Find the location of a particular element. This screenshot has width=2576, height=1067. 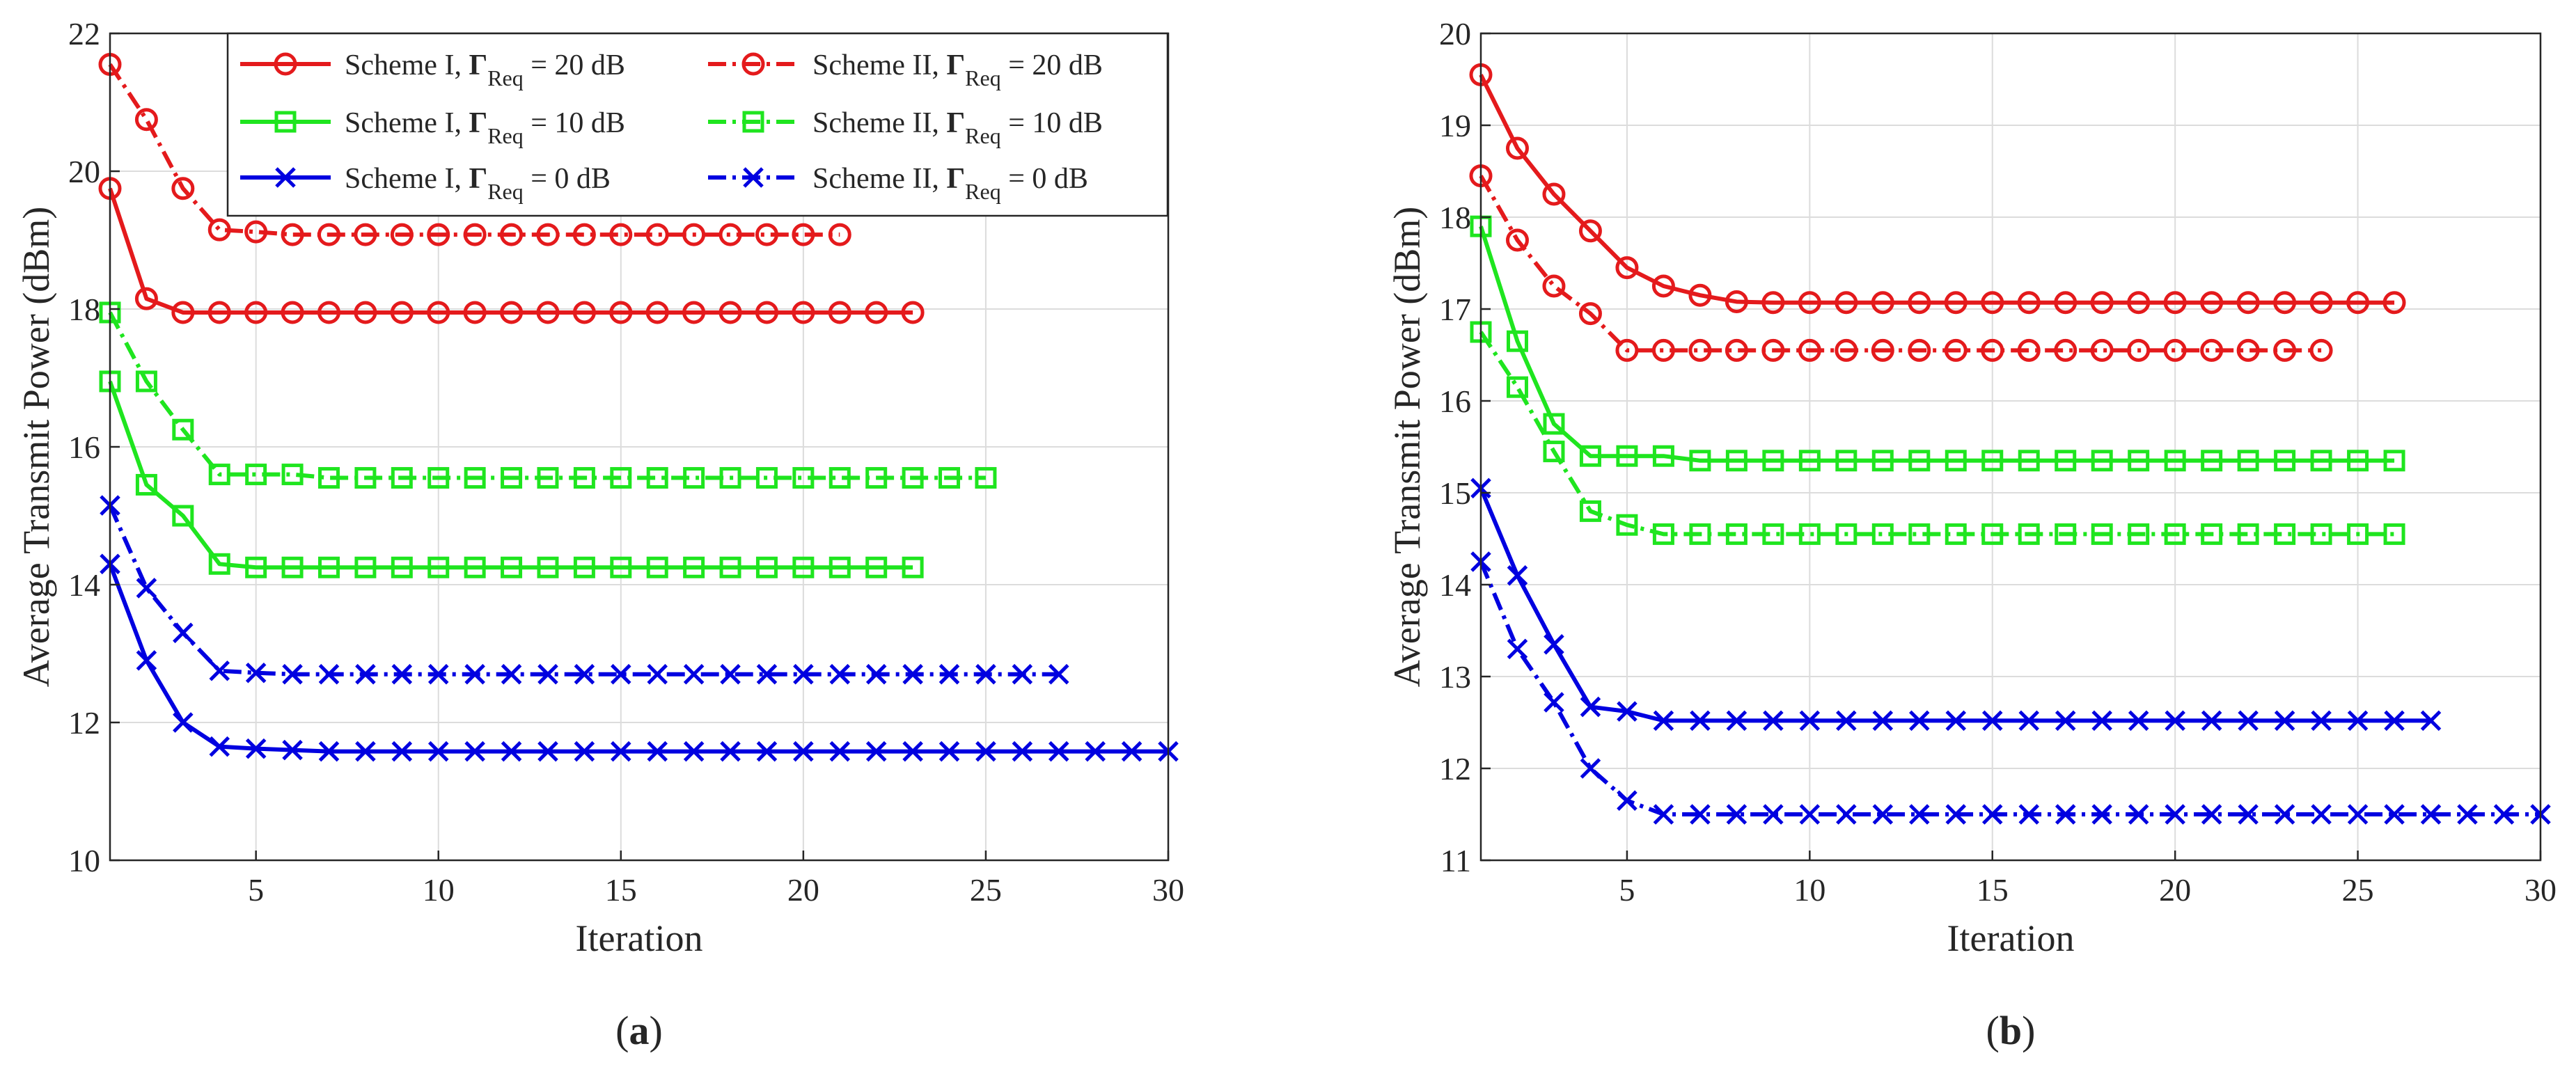

x-tick-label: 15 is located at coordinates (1993, 890).